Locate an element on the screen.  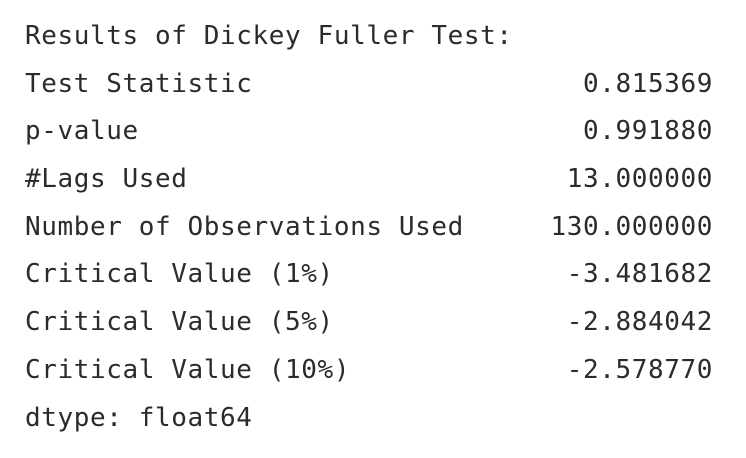
row-value: 0.991880 is located at coordinates (647, 131).